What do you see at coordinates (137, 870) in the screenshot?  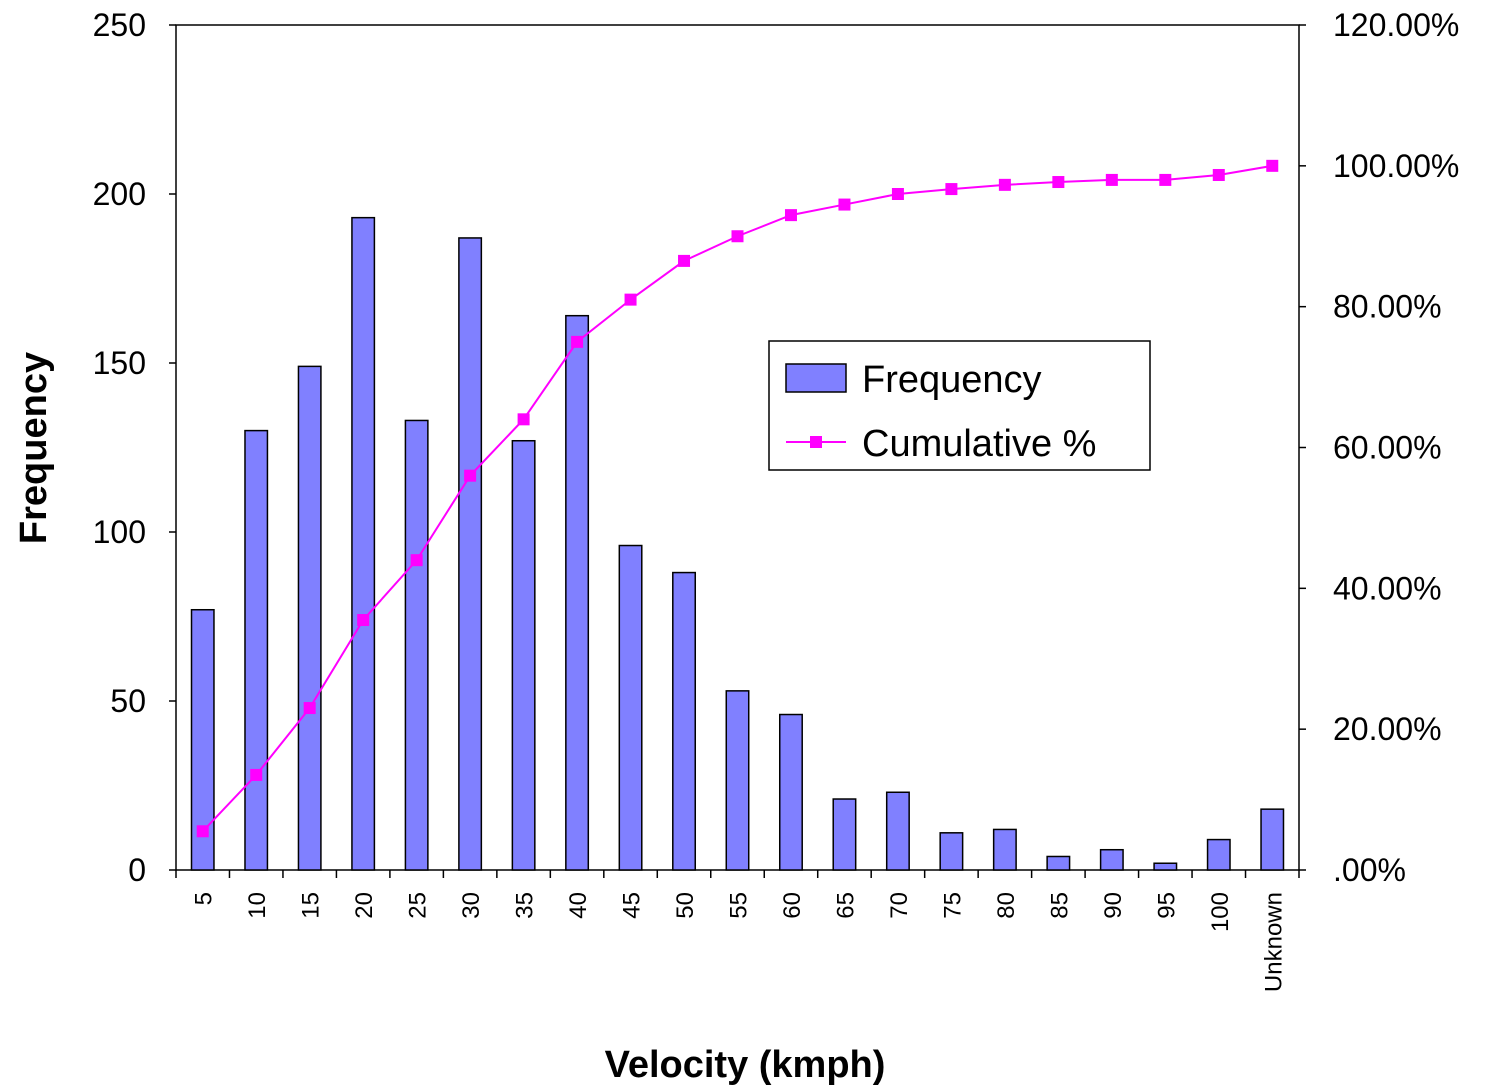 I see `left-tick-label: 0` at bounding box center [137, 870].